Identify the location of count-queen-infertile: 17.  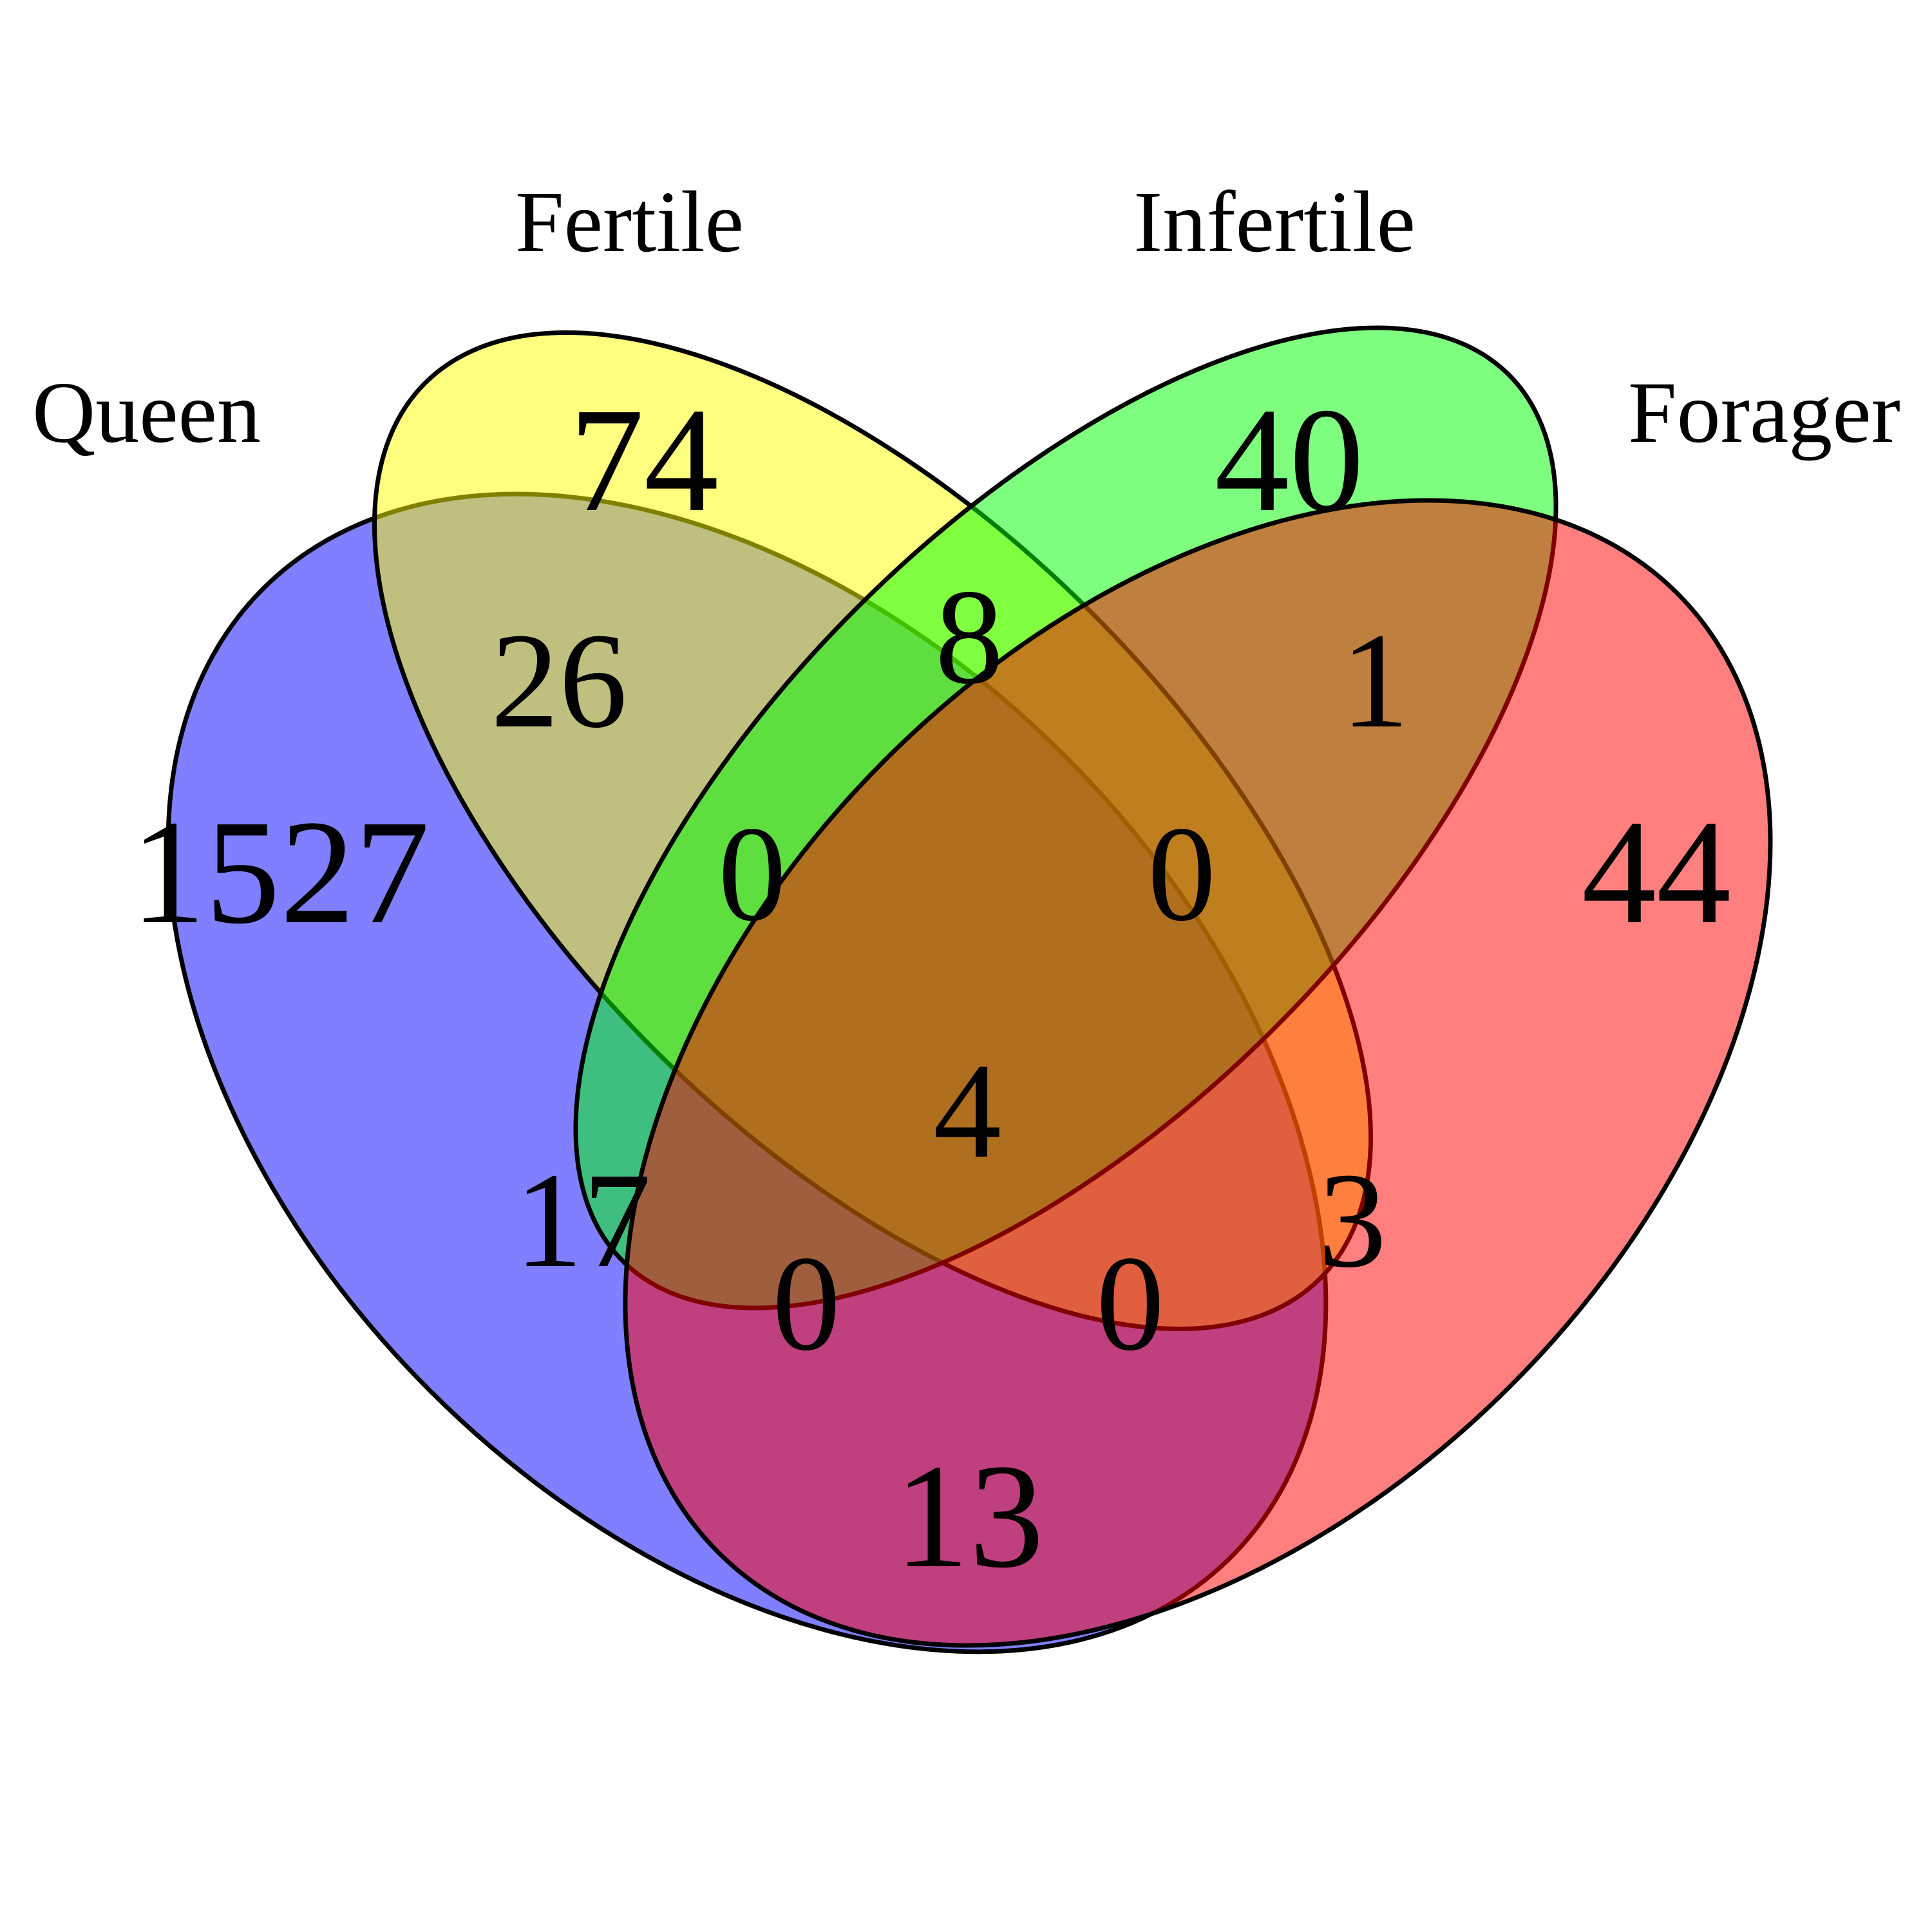
(583, 1220).